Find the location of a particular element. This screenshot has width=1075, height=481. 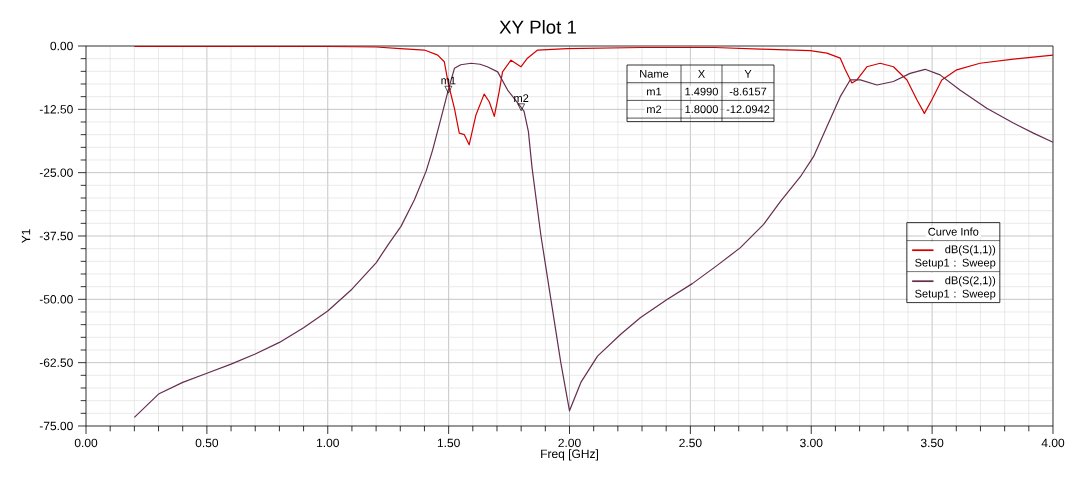

x-tick-label: 2.00 is located at coordinates (569, 443).